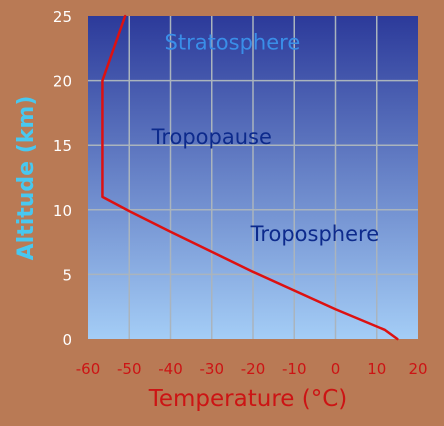  I want to click on x-tick-label: 0, so click(336, 369).